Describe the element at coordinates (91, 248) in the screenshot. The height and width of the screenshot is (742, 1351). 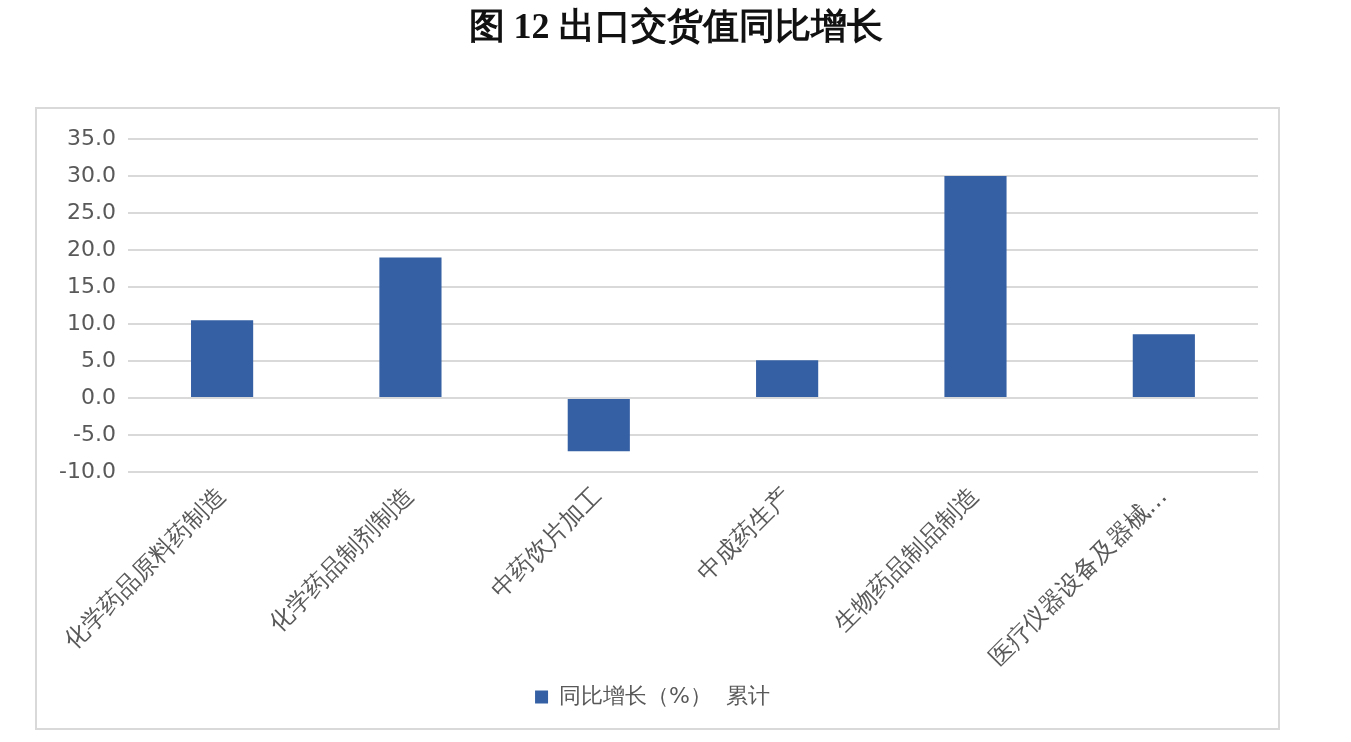
I see `y-tick-label: 20.0` at that location.